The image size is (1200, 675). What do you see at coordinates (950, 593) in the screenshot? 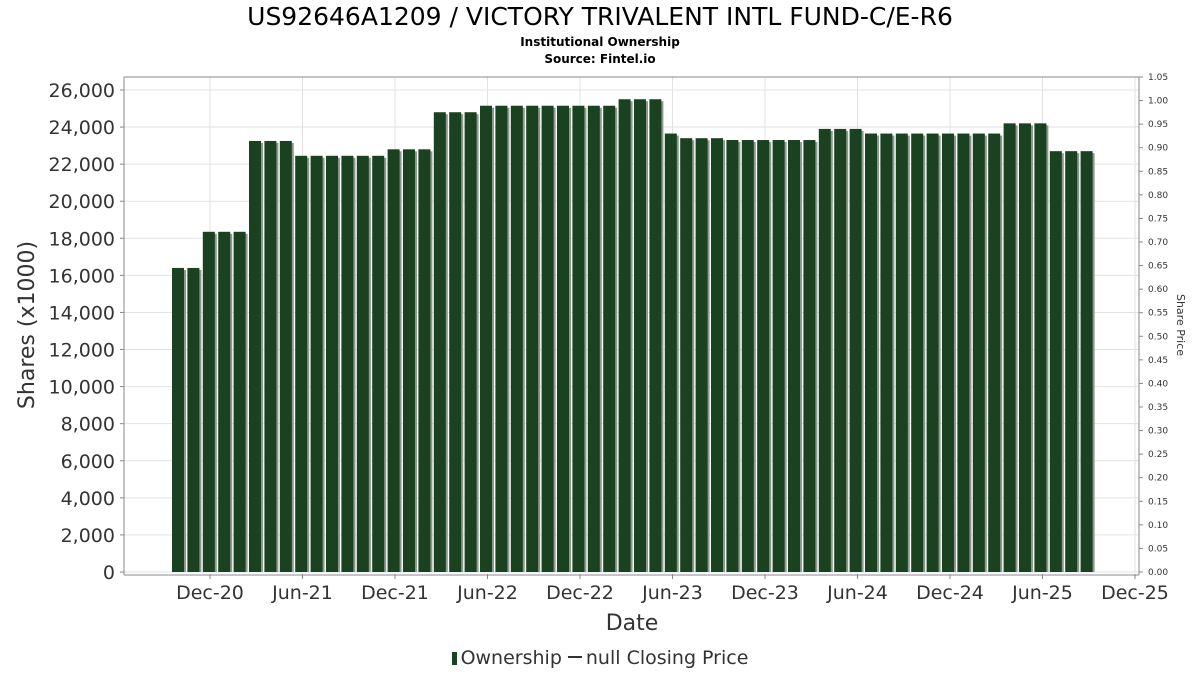
I see `x-tick-label: Dec-24` at bounding box center [950, 593].